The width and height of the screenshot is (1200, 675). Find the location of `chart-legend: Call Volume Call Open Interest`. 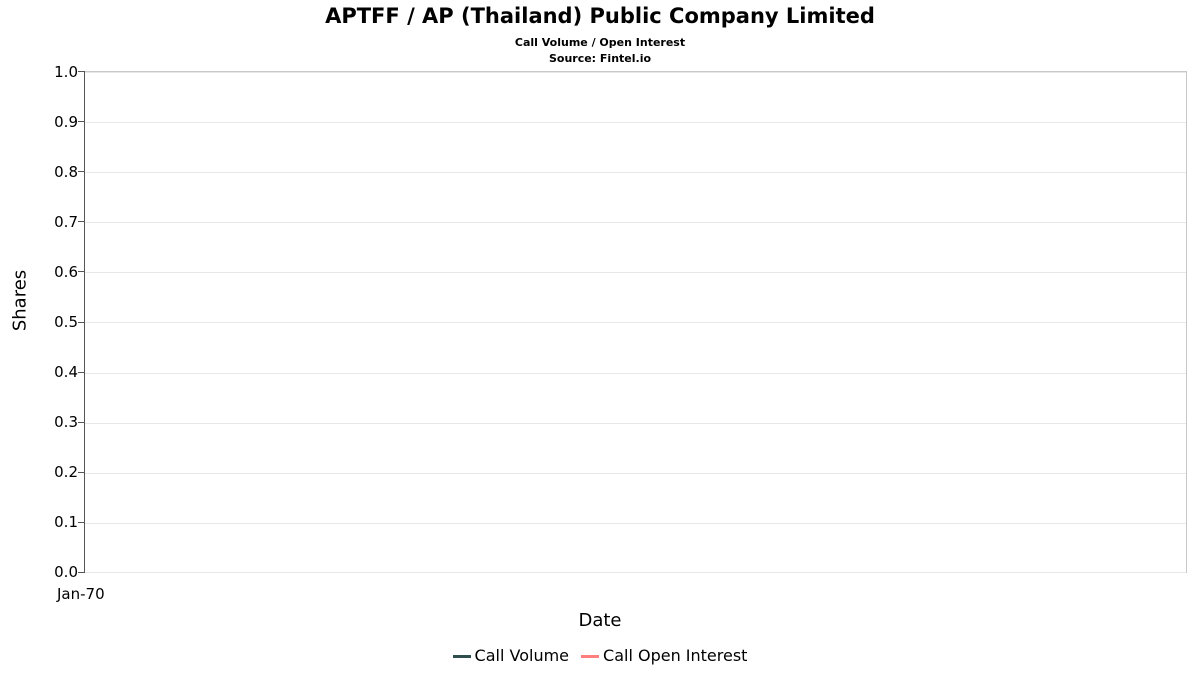

chart-legend: Call Volume Call Open Interest is located at coordinates (600, 656).